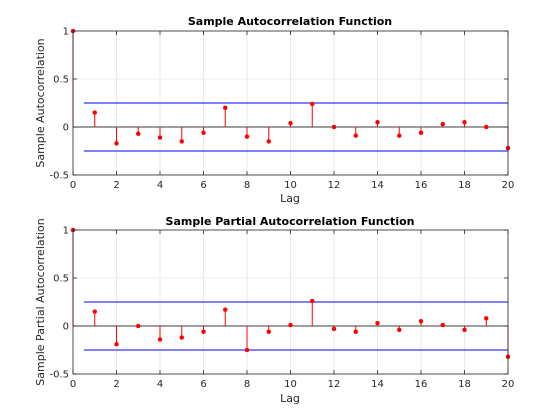 The image size is (560, 420). Describe the element at coordinates (290, 398) in the screenshot. I see `pacf-xlabel: Lag` at that location.